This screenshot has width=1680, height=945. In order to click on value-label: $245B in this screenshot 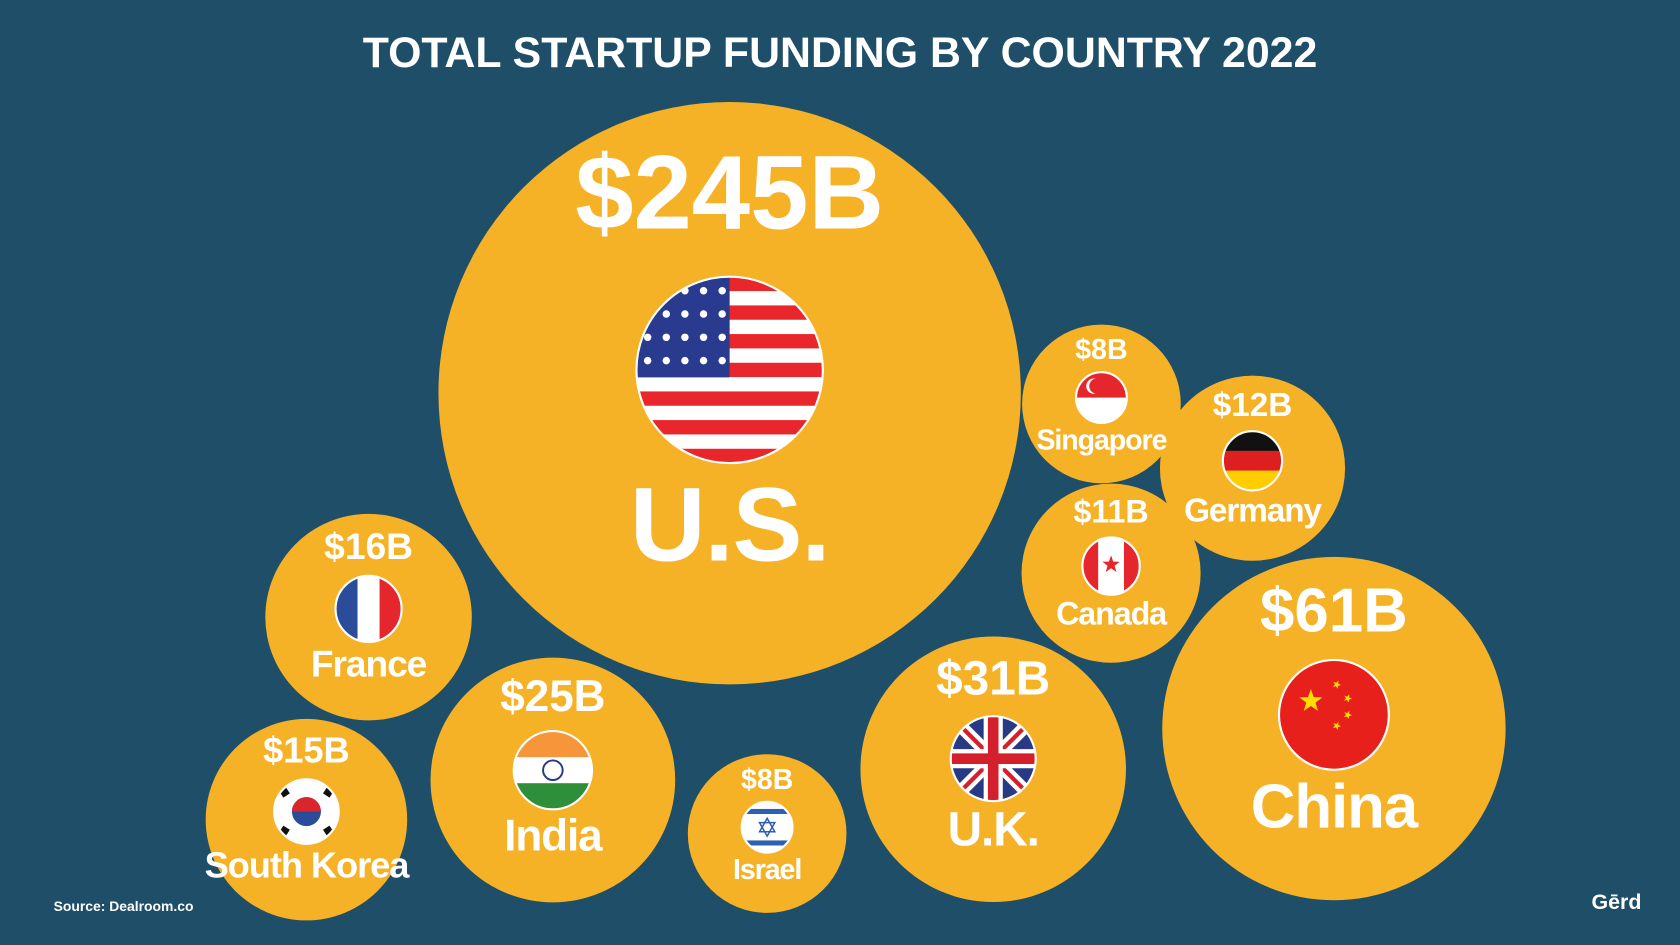, I will do `click(729, 193)`.